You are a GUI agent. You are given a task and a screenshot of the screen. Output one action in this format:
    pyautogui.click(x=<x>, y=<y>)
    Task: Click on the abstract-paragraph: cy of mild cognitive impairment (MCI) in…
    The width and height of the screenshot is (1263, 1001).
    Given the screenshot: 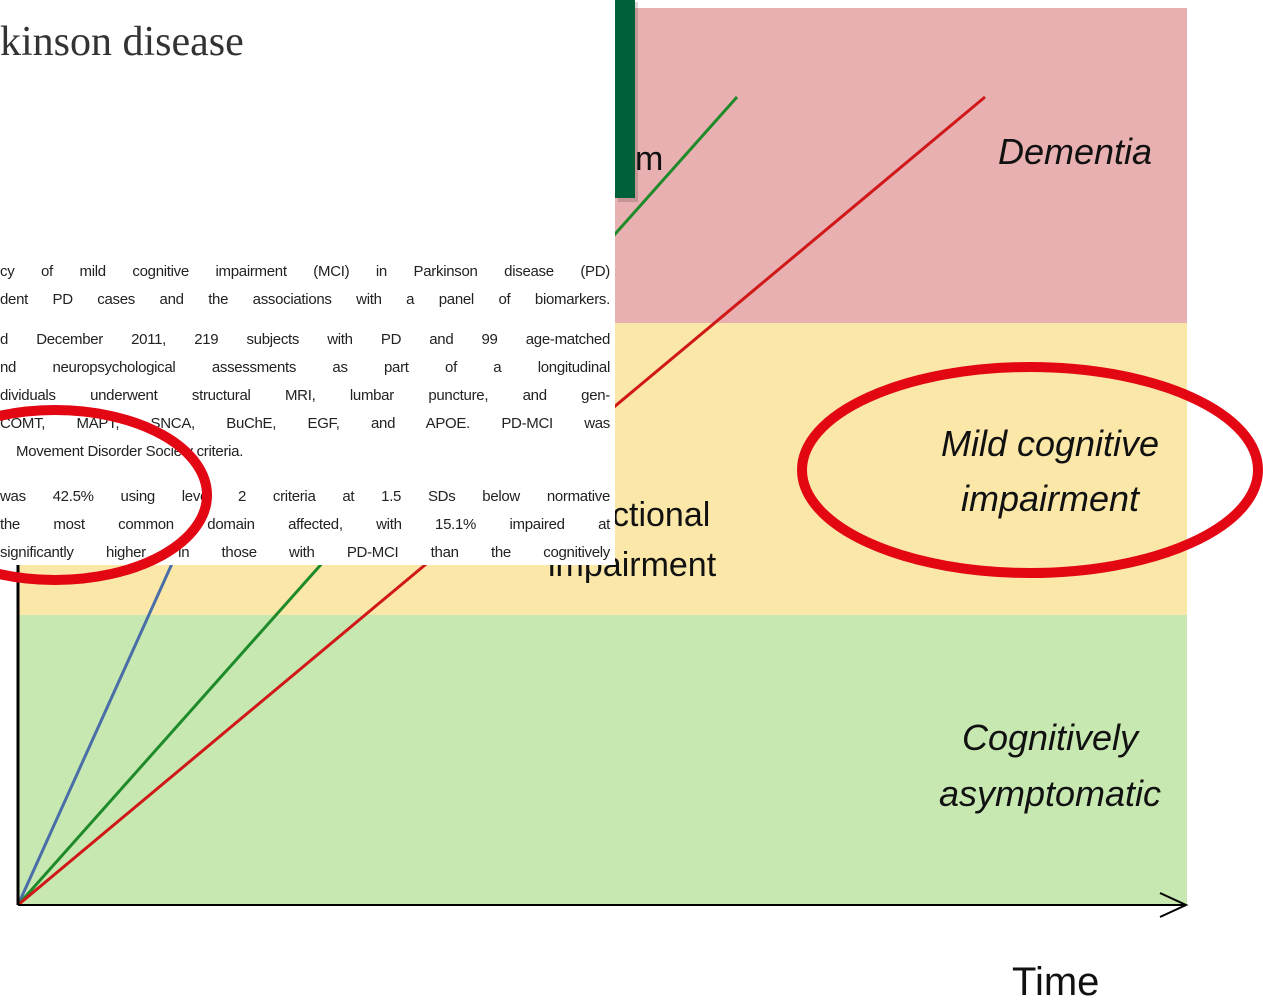 What is the action you would take?
    pyautogui.click(x=305, y=286)
    